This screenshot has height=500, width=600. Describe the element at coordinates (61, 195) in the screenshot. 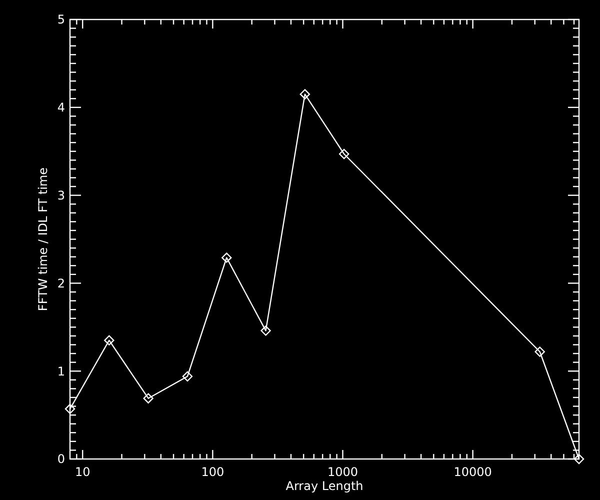

I see `y-tick-label: 3` at that location.